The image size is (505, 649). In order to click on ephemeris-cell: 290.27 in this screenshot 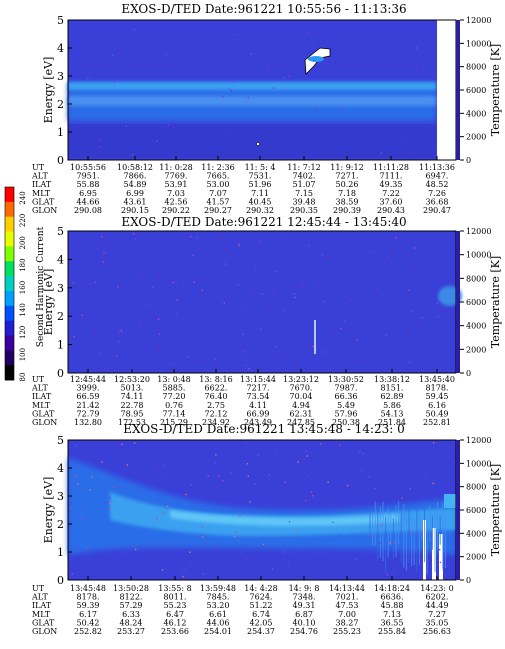, I will do `click(218, 210)`.